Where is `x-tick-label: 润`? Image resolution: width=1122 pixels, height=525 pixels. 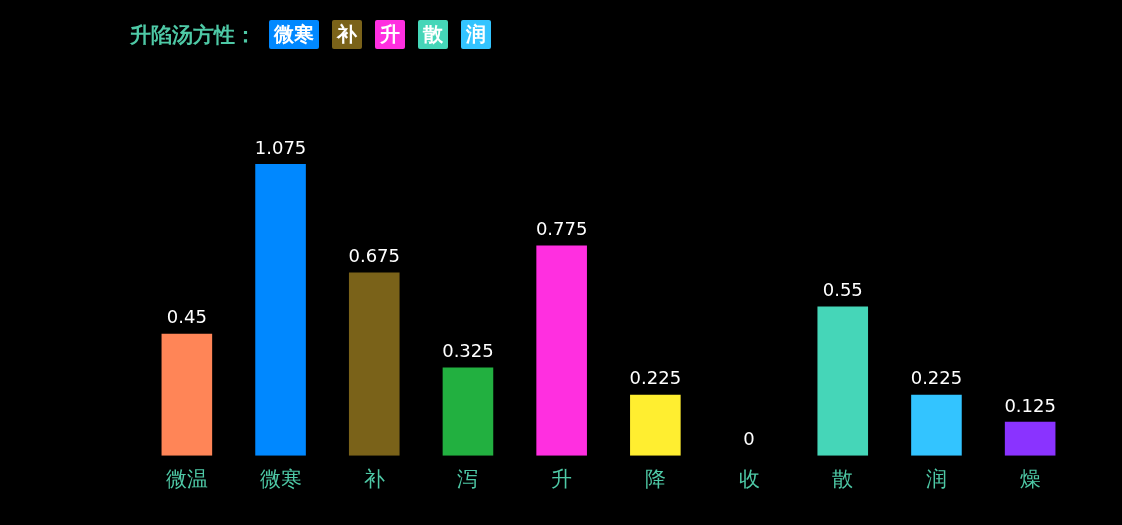
x-tick-label: 润 is located at coordinates (936, 478).